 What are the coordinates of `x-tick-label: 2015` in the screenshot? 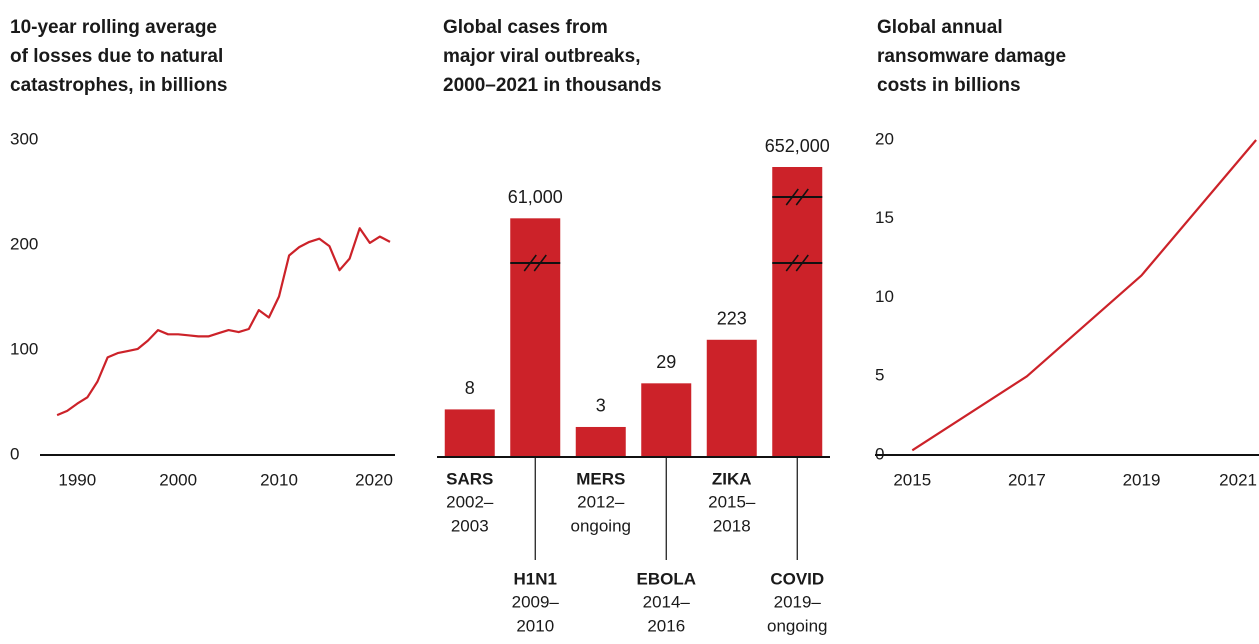 It's located at (912, 479).